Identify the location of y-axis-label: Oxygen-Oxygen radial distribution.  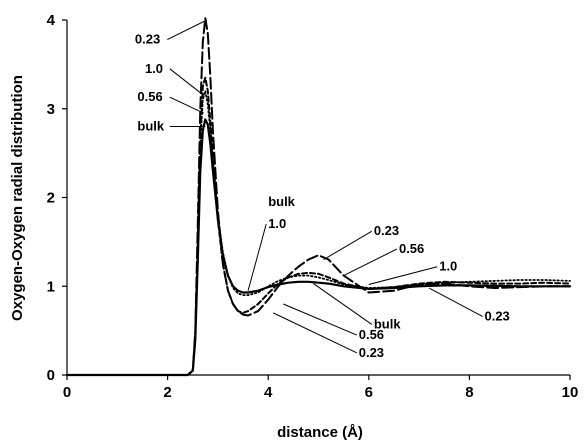
(17, 198).